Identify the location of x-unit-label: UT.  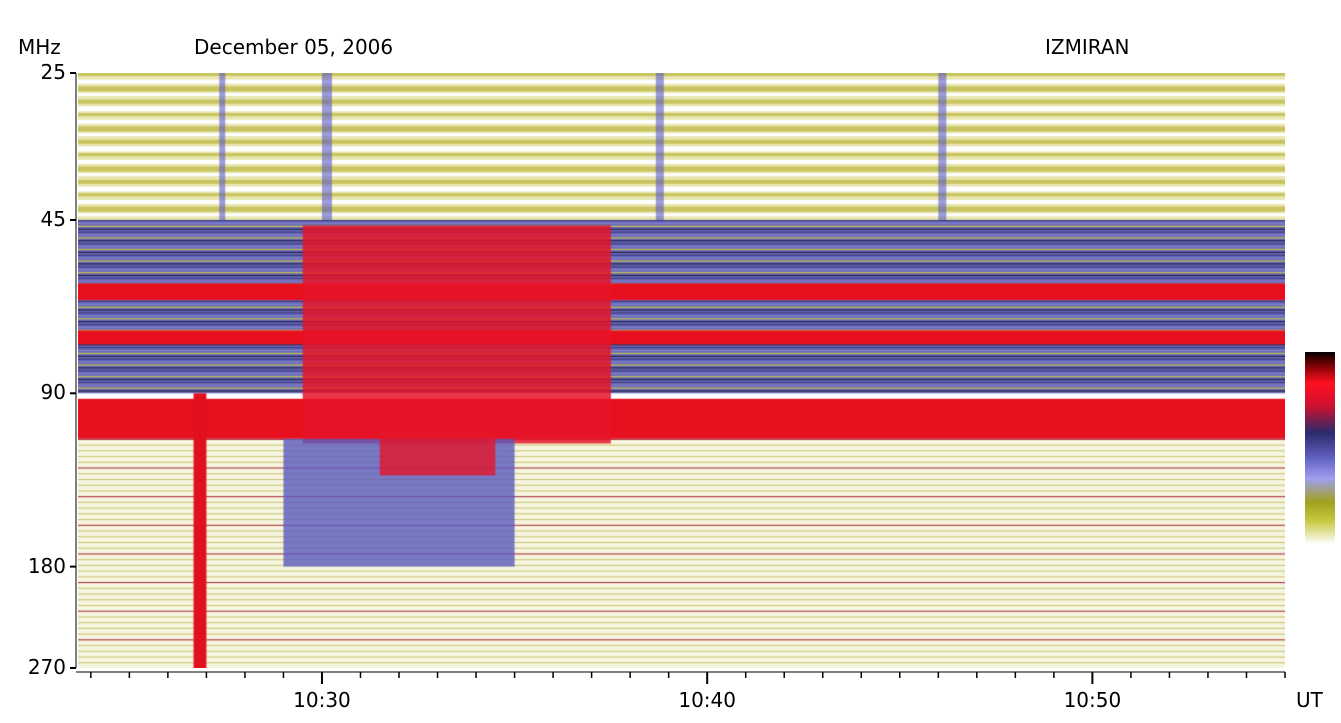
(1309, 700).